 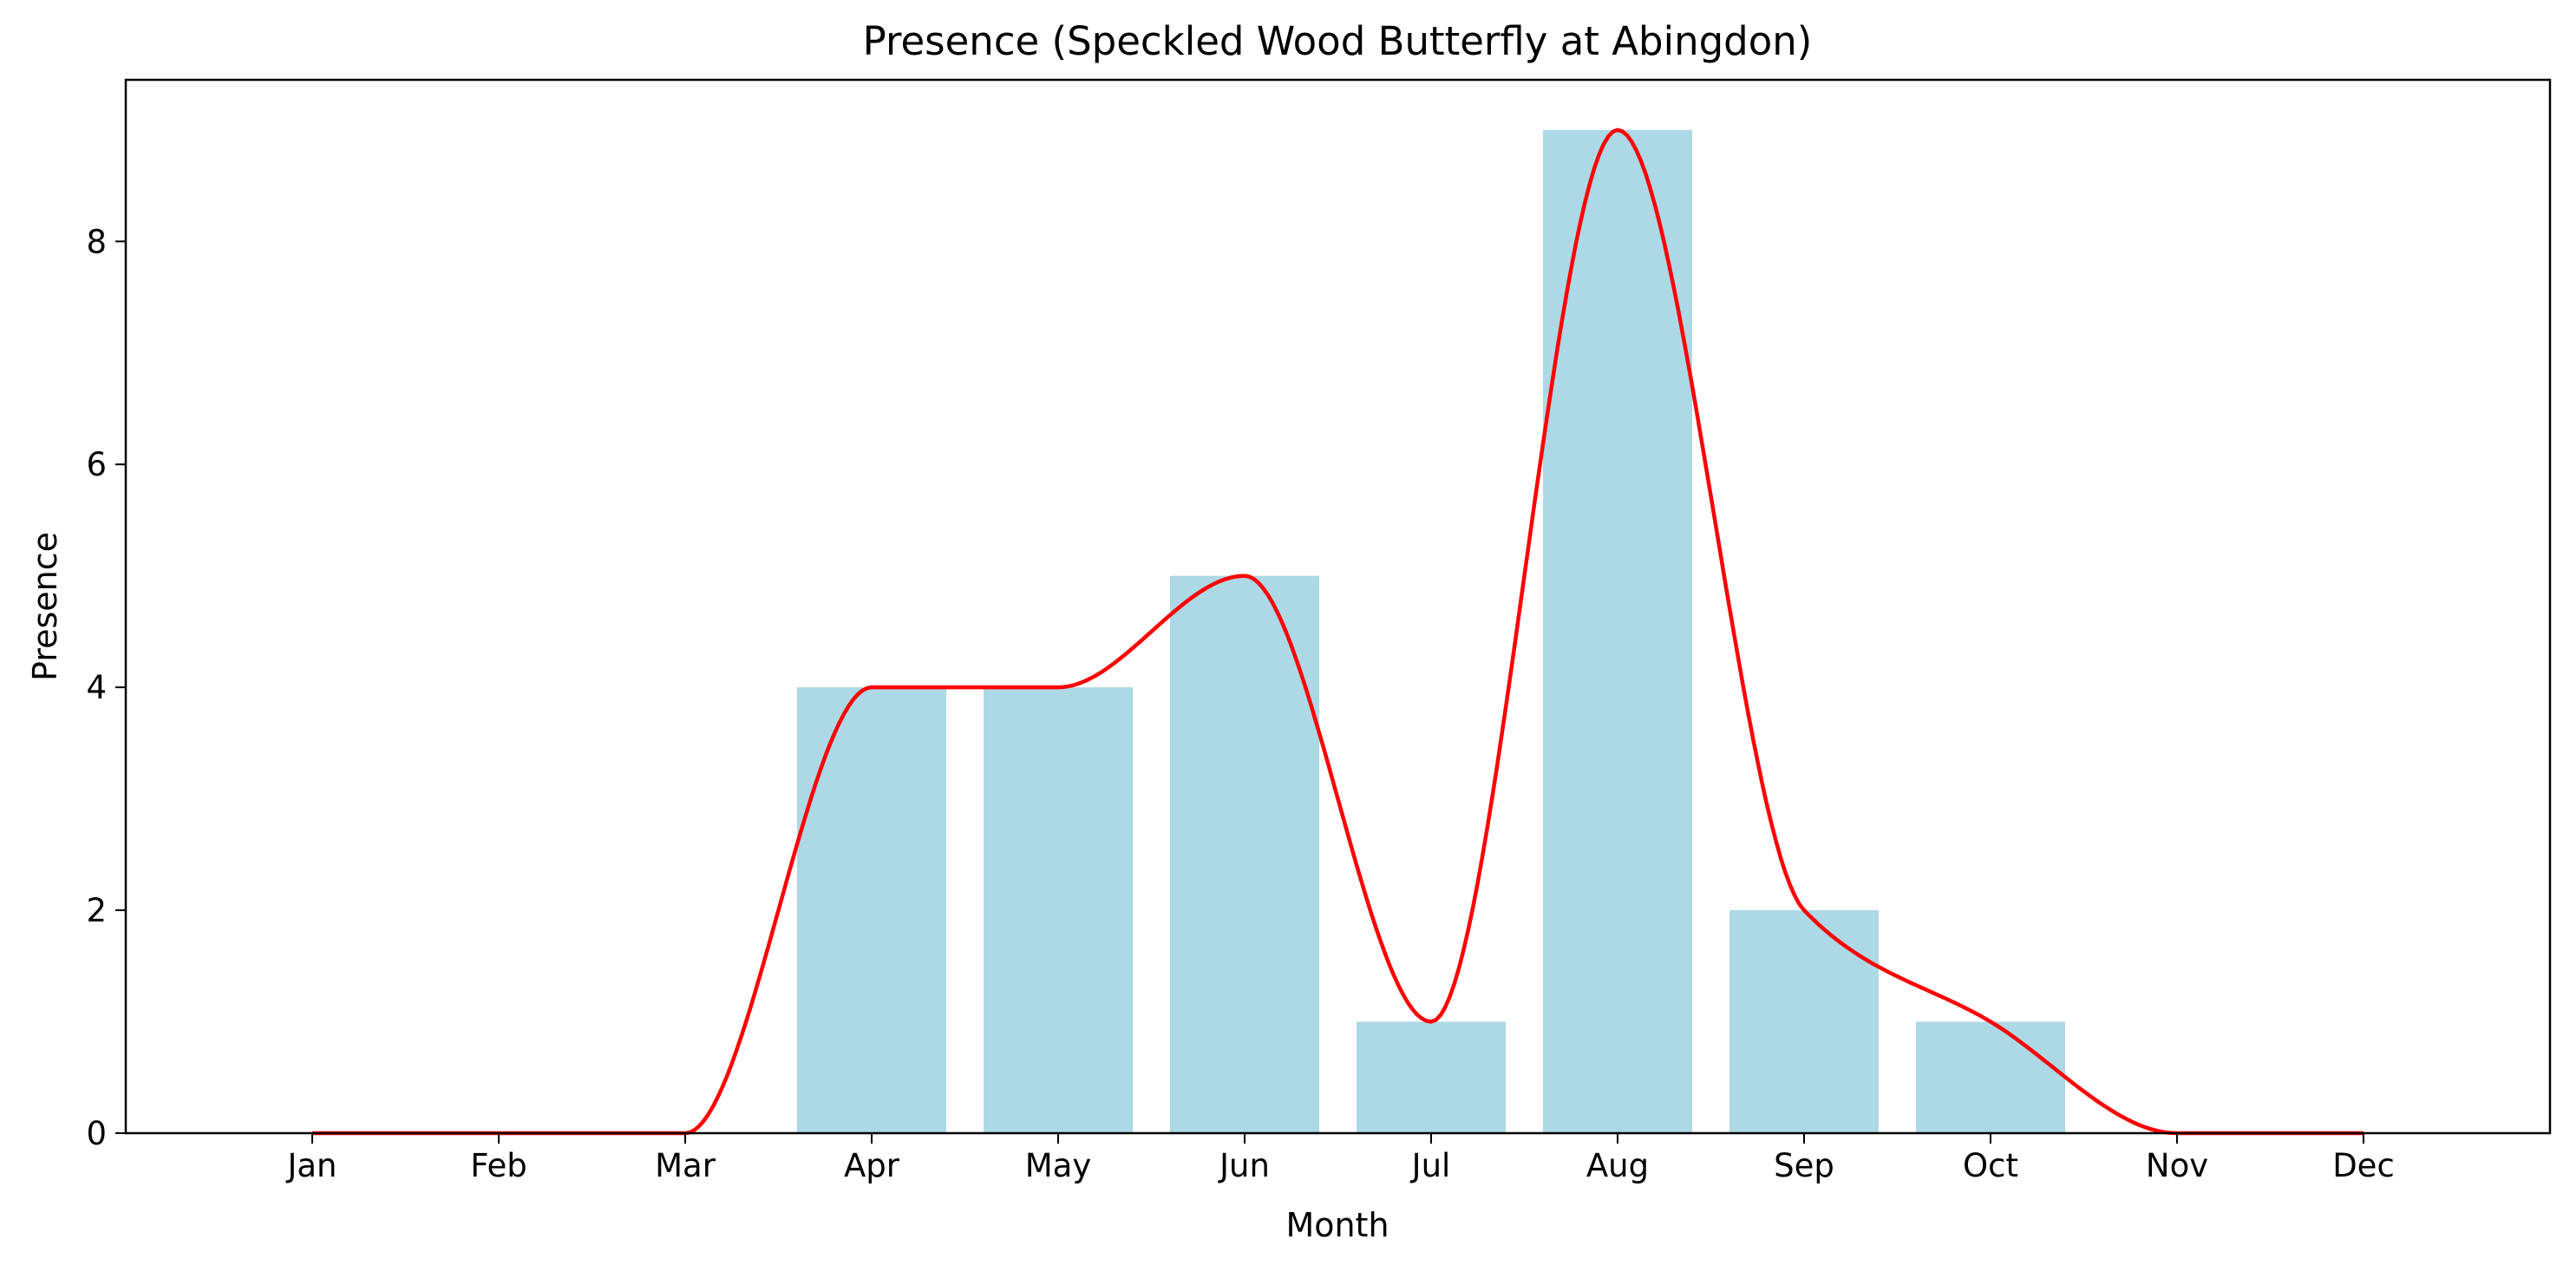 I want to click on bar-may, so click(x=1058, y=910).